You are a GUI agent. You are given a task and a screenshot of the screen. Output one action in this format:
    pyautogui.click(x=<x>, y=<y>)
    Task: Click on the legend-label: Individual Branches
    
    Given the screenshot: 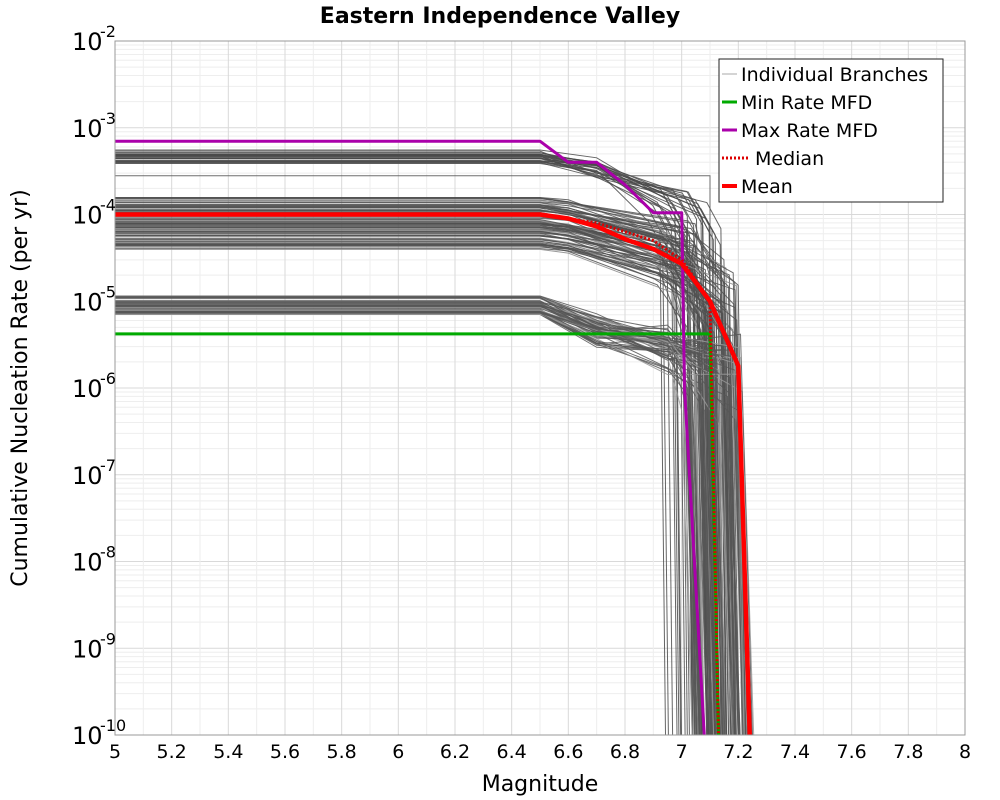 What is the action you would take?
    pyautogui.click(x=834, y=75)
    